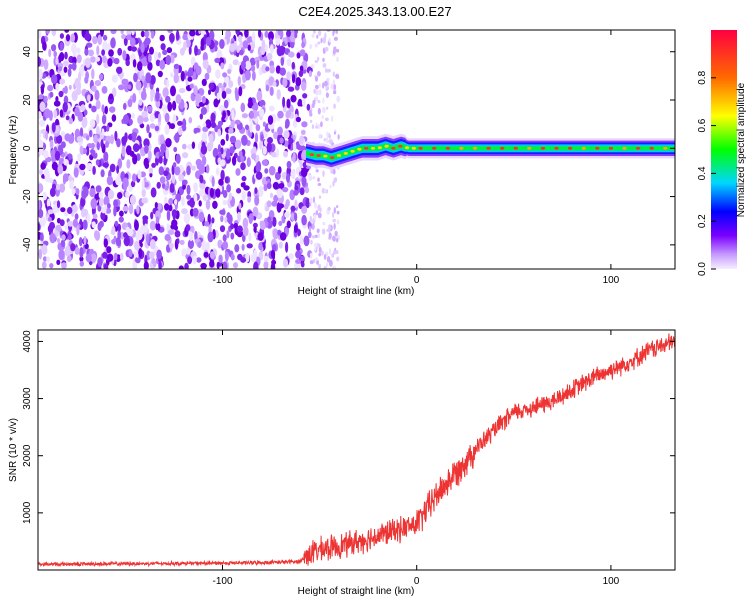  What do you see at coordinates (27, 341) in the screenshot?
I see `snr-y-tick-label: 4000` at bounding box center [27, 341].